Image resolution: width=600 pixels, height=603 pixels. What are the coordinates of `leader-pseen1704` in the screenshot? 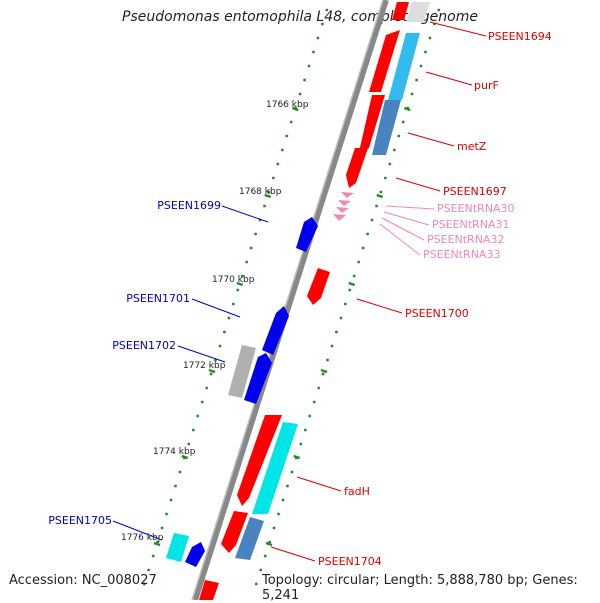 It's located at (293, 554).